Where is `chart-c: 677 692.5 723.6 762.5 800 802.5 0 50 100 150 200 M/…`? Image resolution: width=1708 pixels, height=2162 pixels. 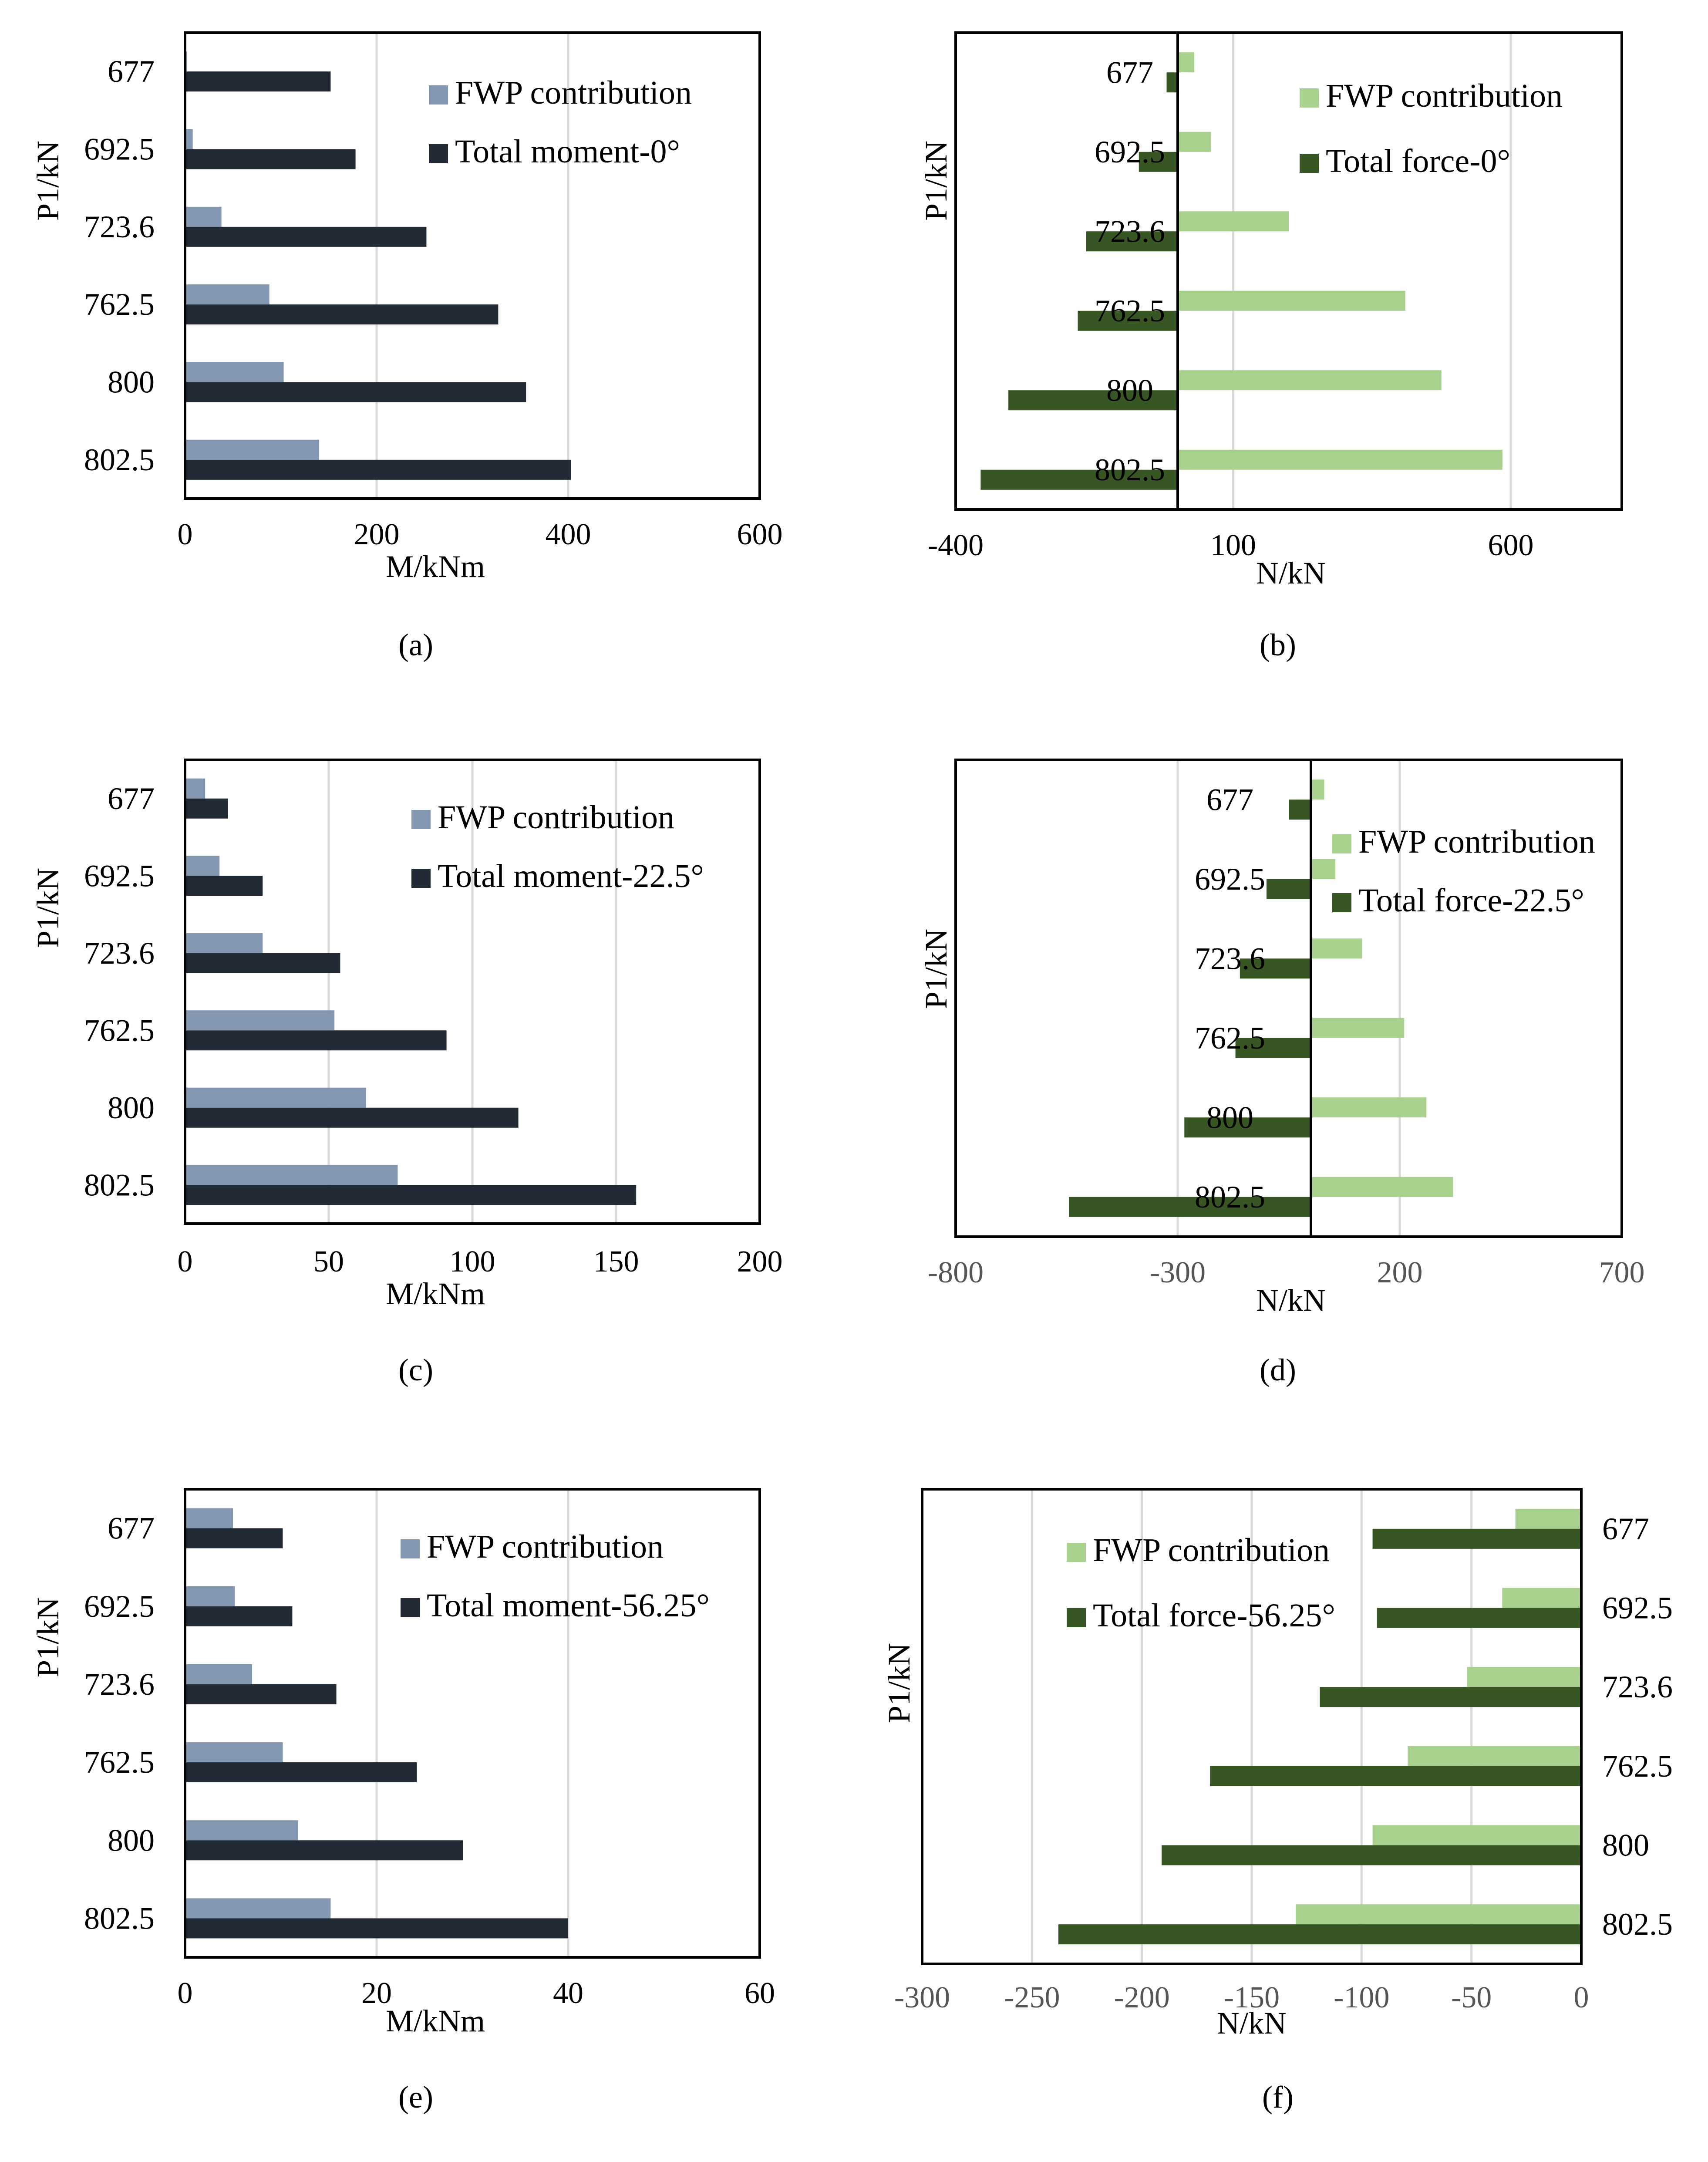 chart-c: 677 692.5 723.6 762.5 800 802.5 0 50 100 150 200 M/… is located at coordinates (406, 1073).